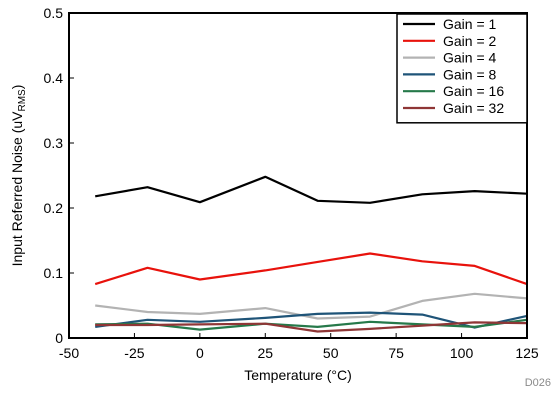  I want to click on y-axis-label-subscript: RMS, so click(22, 100).